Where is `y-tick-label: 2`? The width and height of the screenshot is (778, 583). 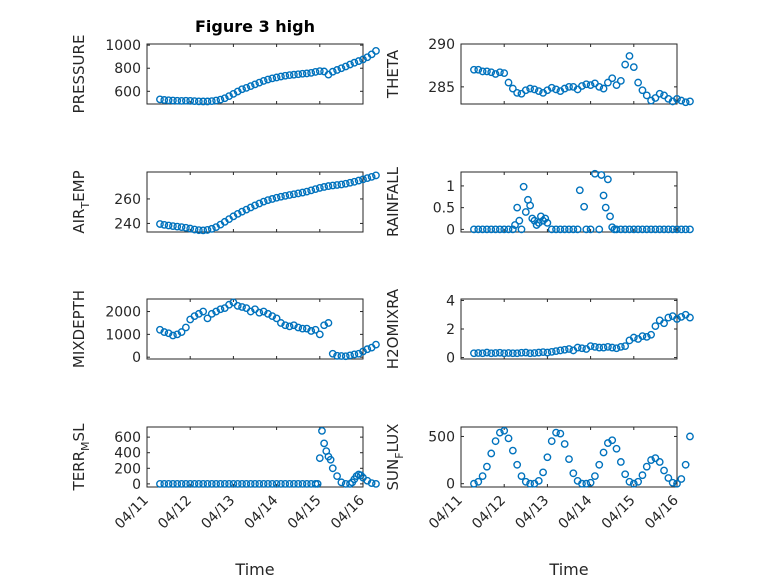
y-tick-label: 2 is located at coordinates (450, 330).